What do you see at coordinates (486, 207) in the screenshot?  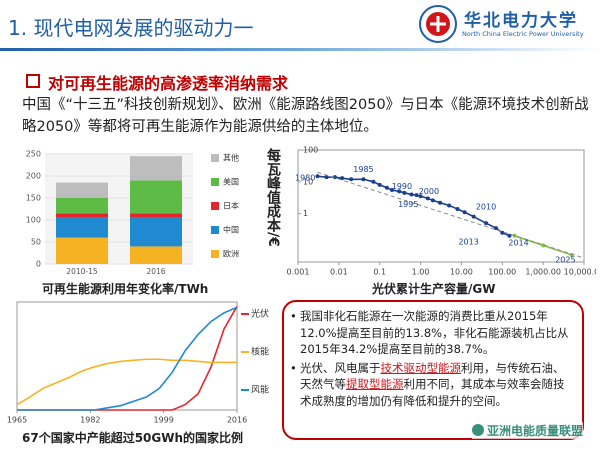 I see `annotation: 2010` at bounding box center [486, 207].